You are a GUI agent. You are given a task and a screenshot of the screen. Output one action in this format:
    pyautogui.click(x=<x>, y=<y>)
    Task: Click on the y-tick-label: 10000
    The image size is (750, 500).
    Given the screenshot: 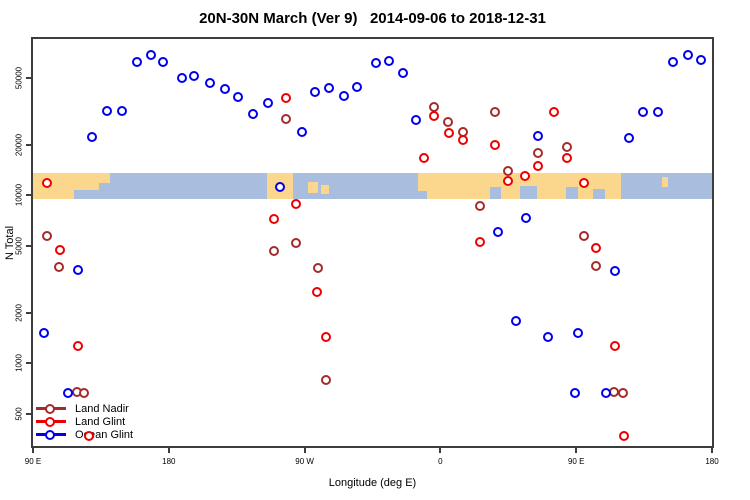 What is the action you would take?
    pyautogui.click(x=19, y=195)
    